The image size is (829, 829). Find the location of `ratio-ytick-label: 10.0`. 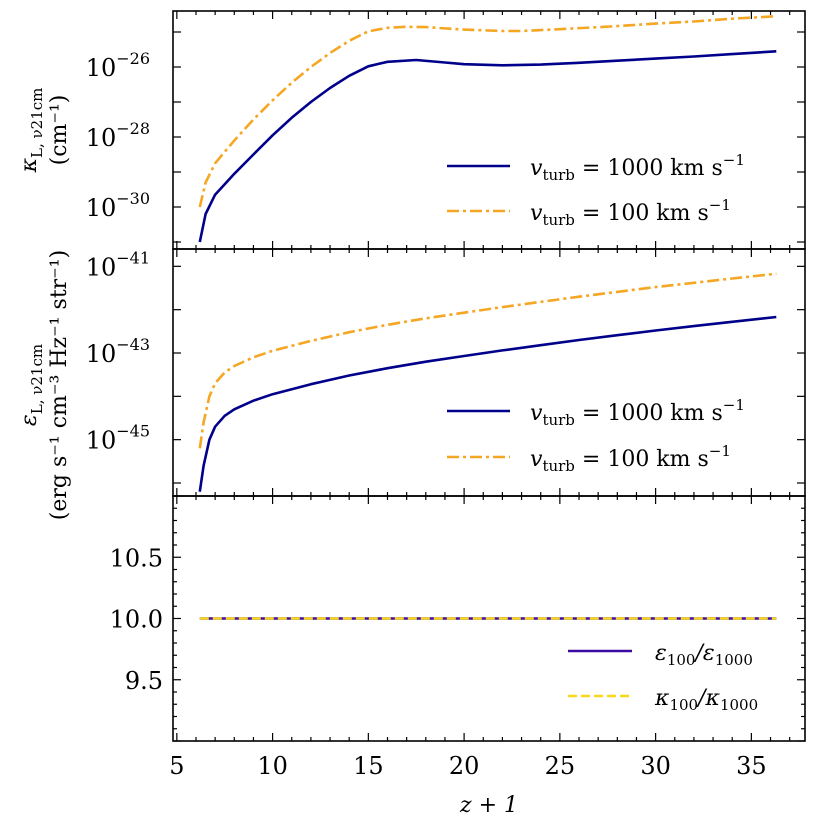

ratio-ytick-label: 10.0 is located at coordinates (136, 620).